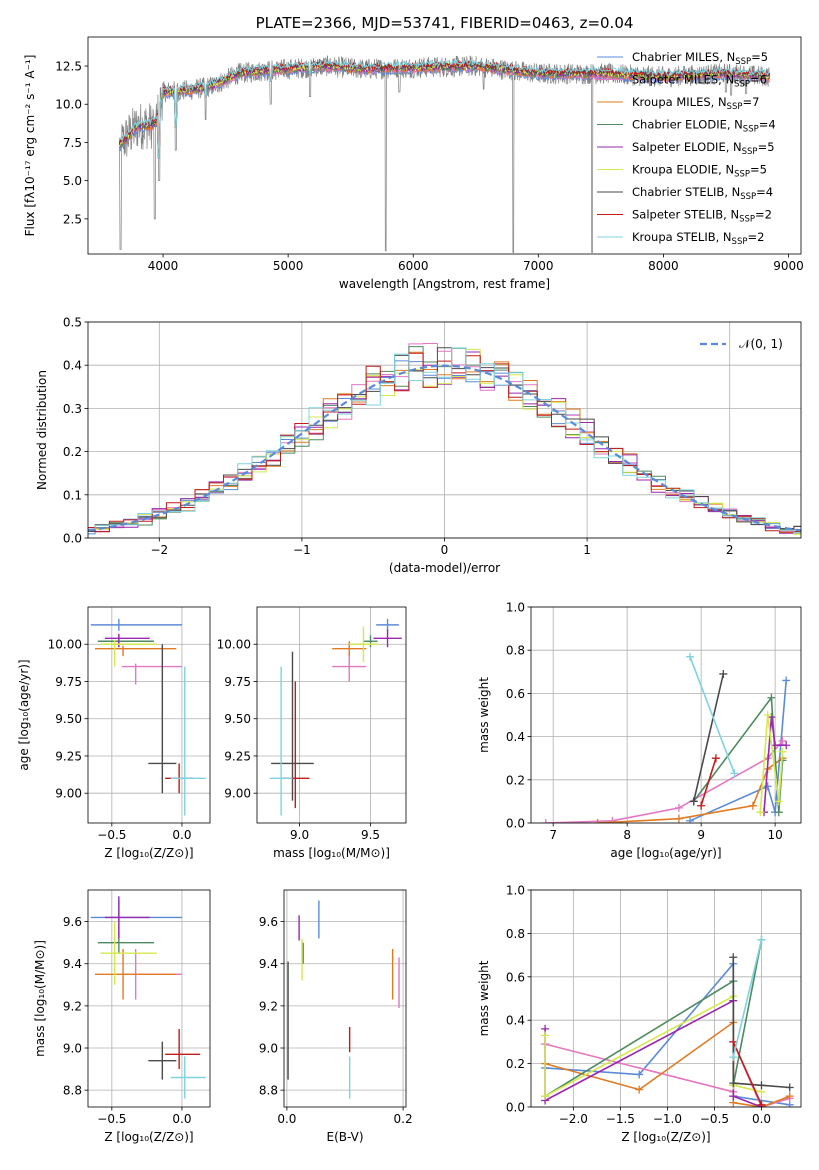  I want to click on x-tick-label: 9, so click(701, 835).